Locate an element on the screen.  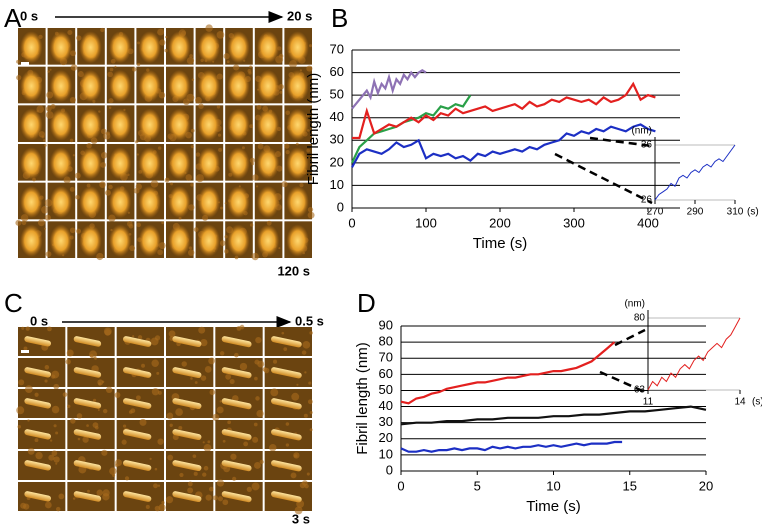
x-tick-label: 15 is located at coordinates (630, 485).